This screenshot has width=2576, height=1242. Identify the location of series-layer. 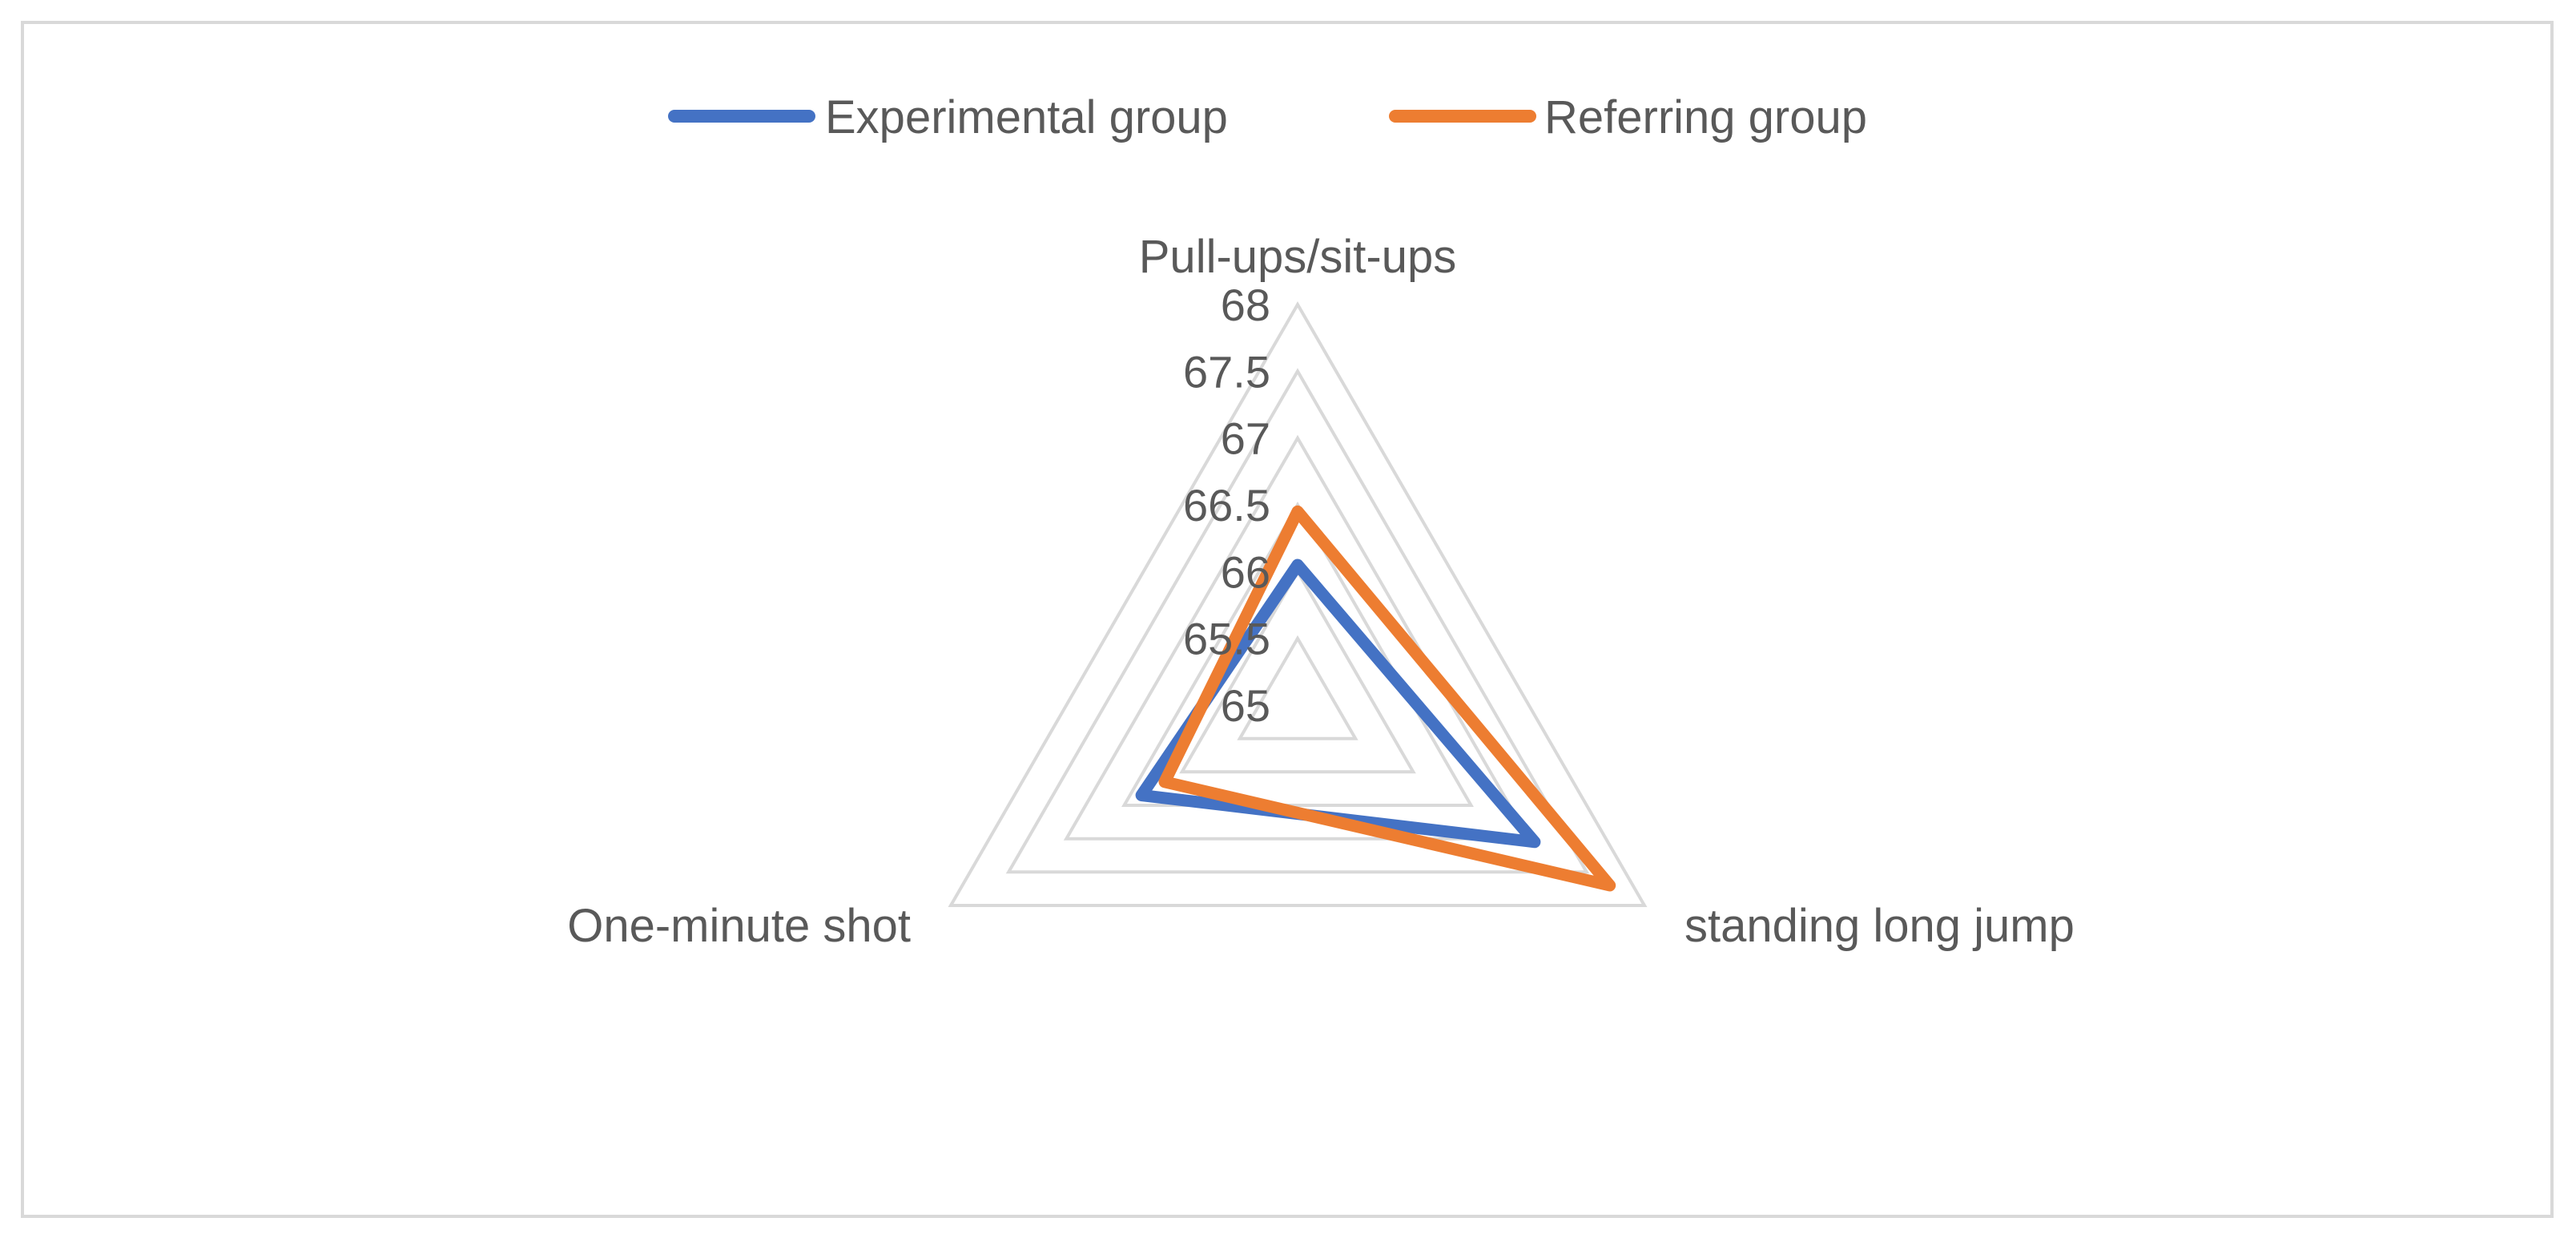
(1376, 698).